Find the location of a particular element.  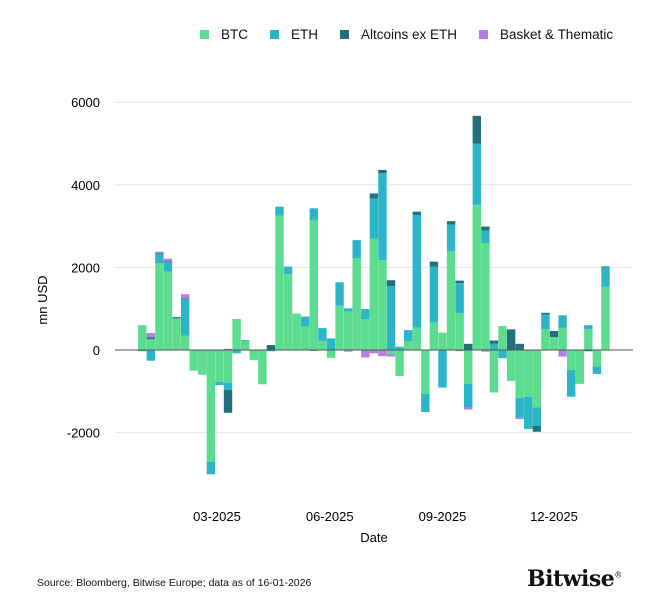

x-tick-label: 06-2025 is located at coordinates (330, 516).